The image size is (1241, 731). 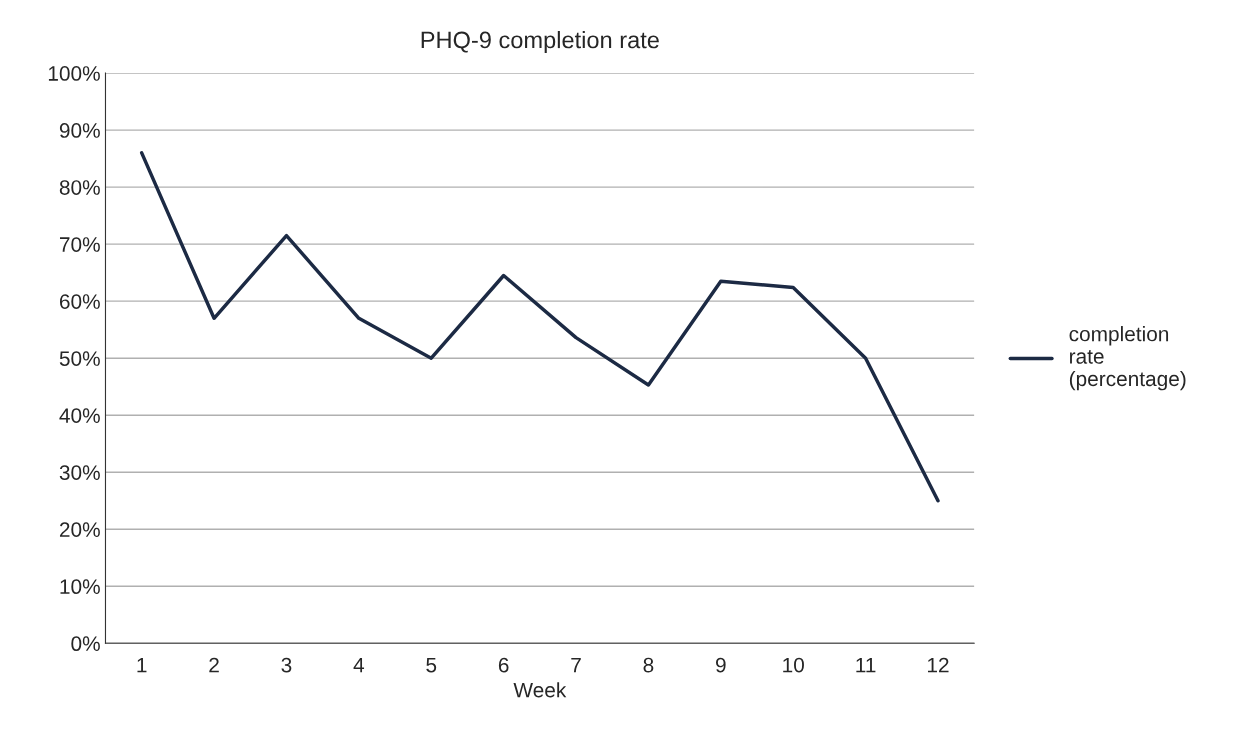 I want to click on x-tick-label: 3, so click(x=286, y=665).